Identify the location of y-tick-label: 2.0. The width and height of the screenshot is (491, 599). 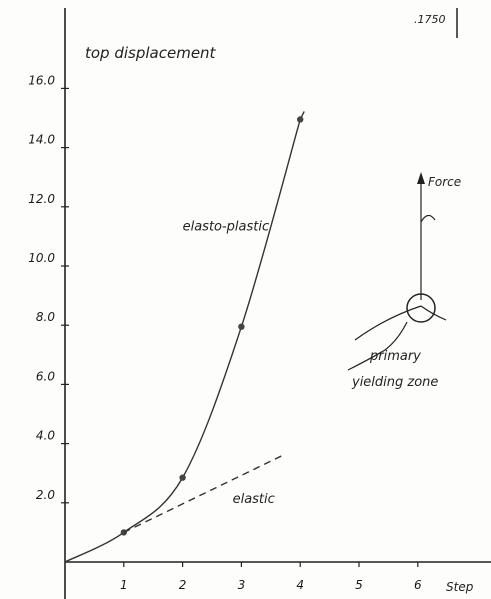
(45, 495).